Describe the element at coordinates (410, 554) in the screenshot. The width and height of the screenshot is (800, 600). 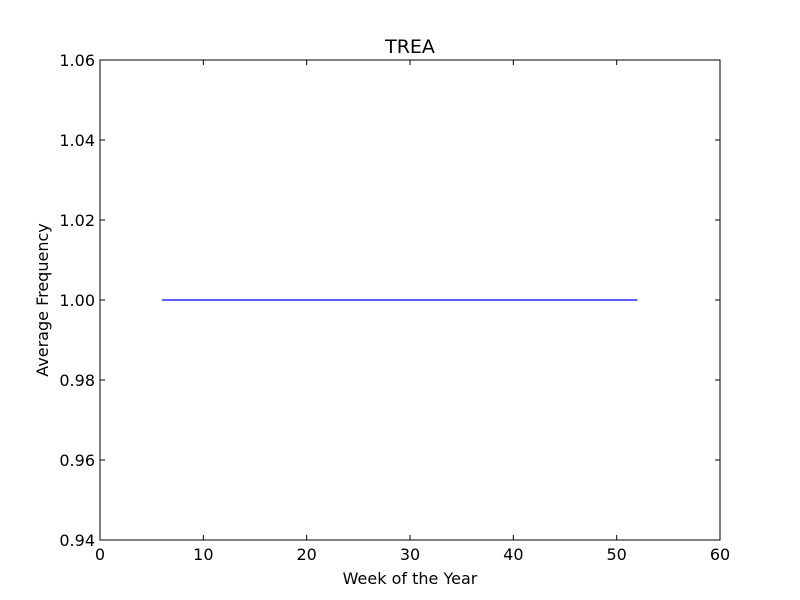
I see `x-tick-label: 30` at that location.